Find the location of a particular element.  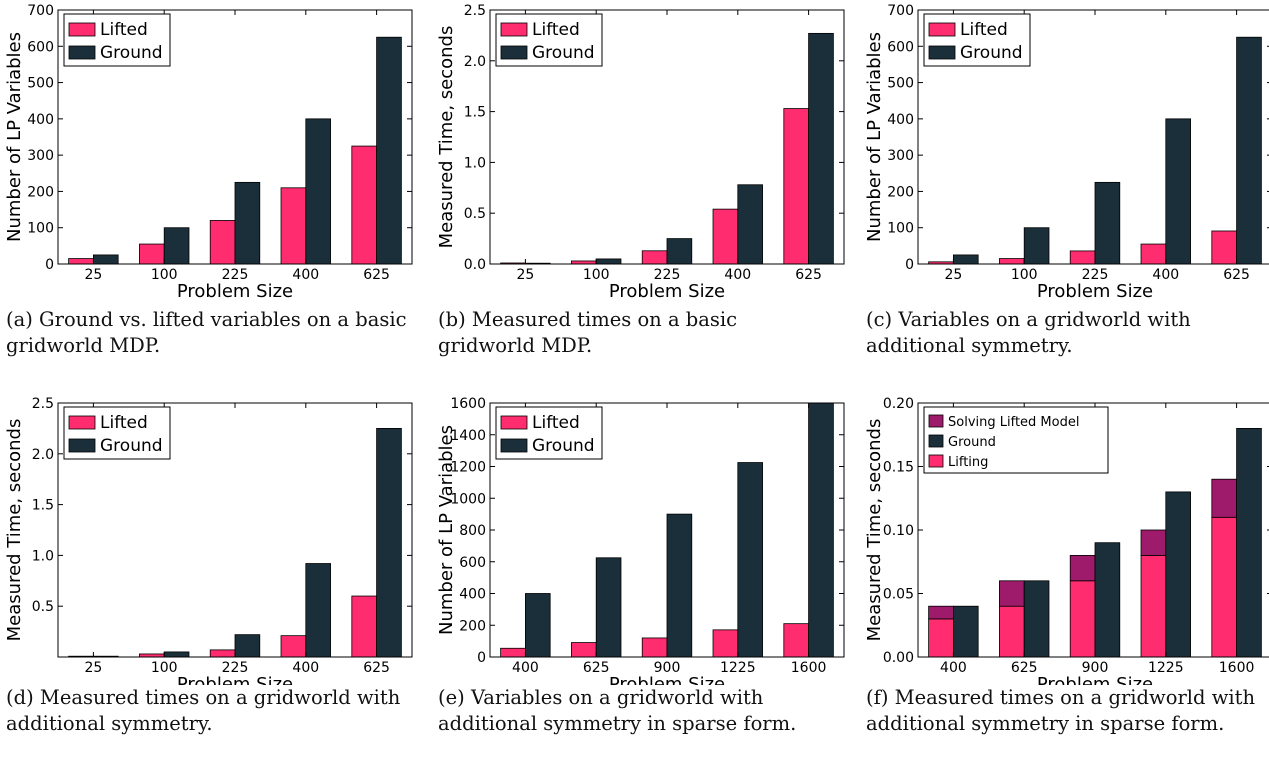

y-tick-label: 2.0 is located at coordinates (43, 455).